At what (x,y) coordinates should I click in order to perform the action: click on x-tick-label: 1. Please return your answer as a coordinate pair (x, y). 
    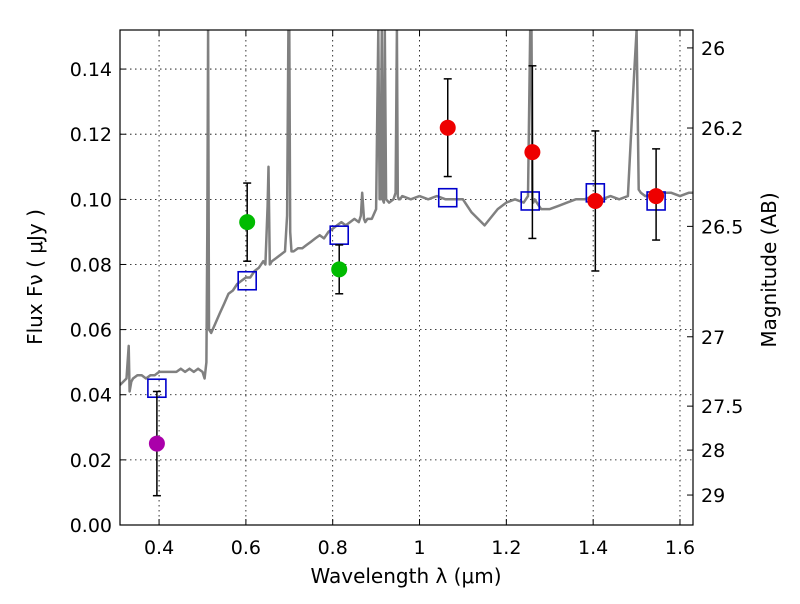
    Looking at the image, I should click on (419, 548).